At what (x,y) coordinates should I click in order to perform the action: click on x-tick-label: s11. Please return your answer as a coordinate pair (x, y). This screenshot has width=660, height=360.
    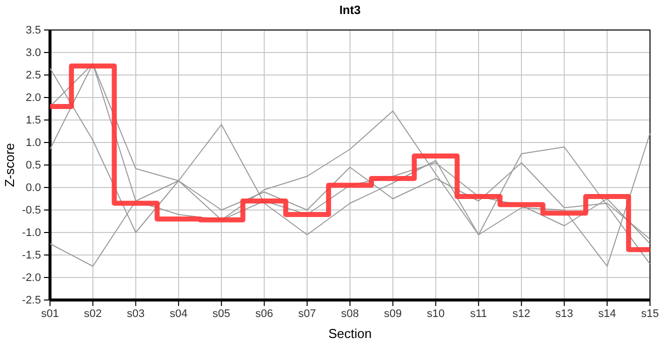
    Looking at the image, I should click on (479, 314).